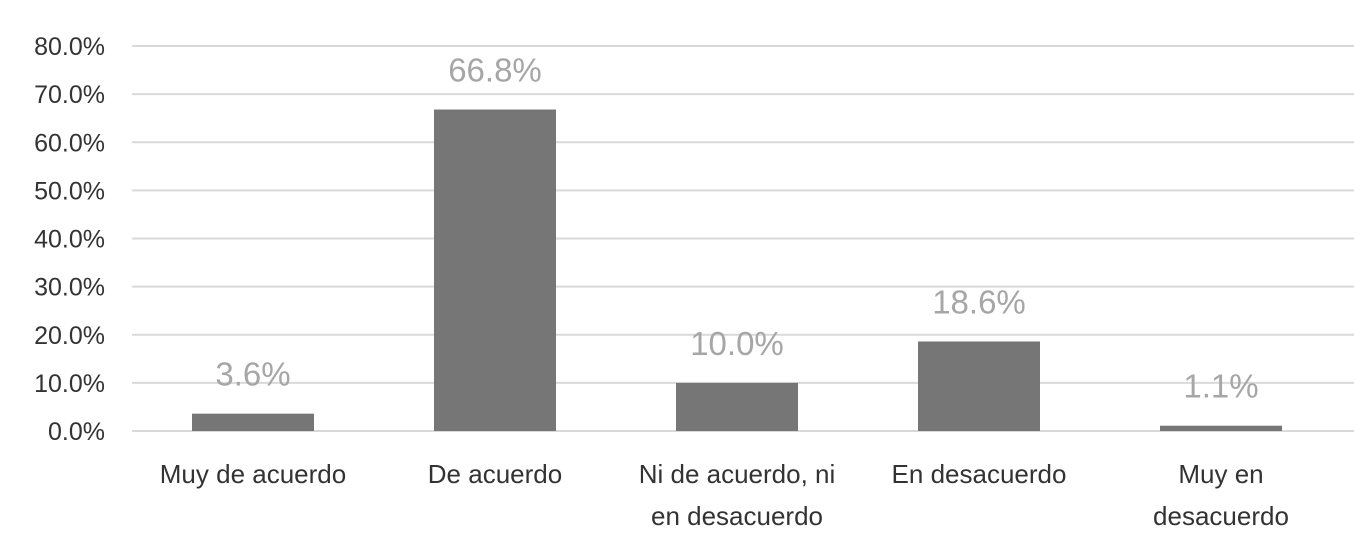 This screenshot has width=1354, height=544. I want to click on y-tick-label: 60.0%, so click(69, 143).